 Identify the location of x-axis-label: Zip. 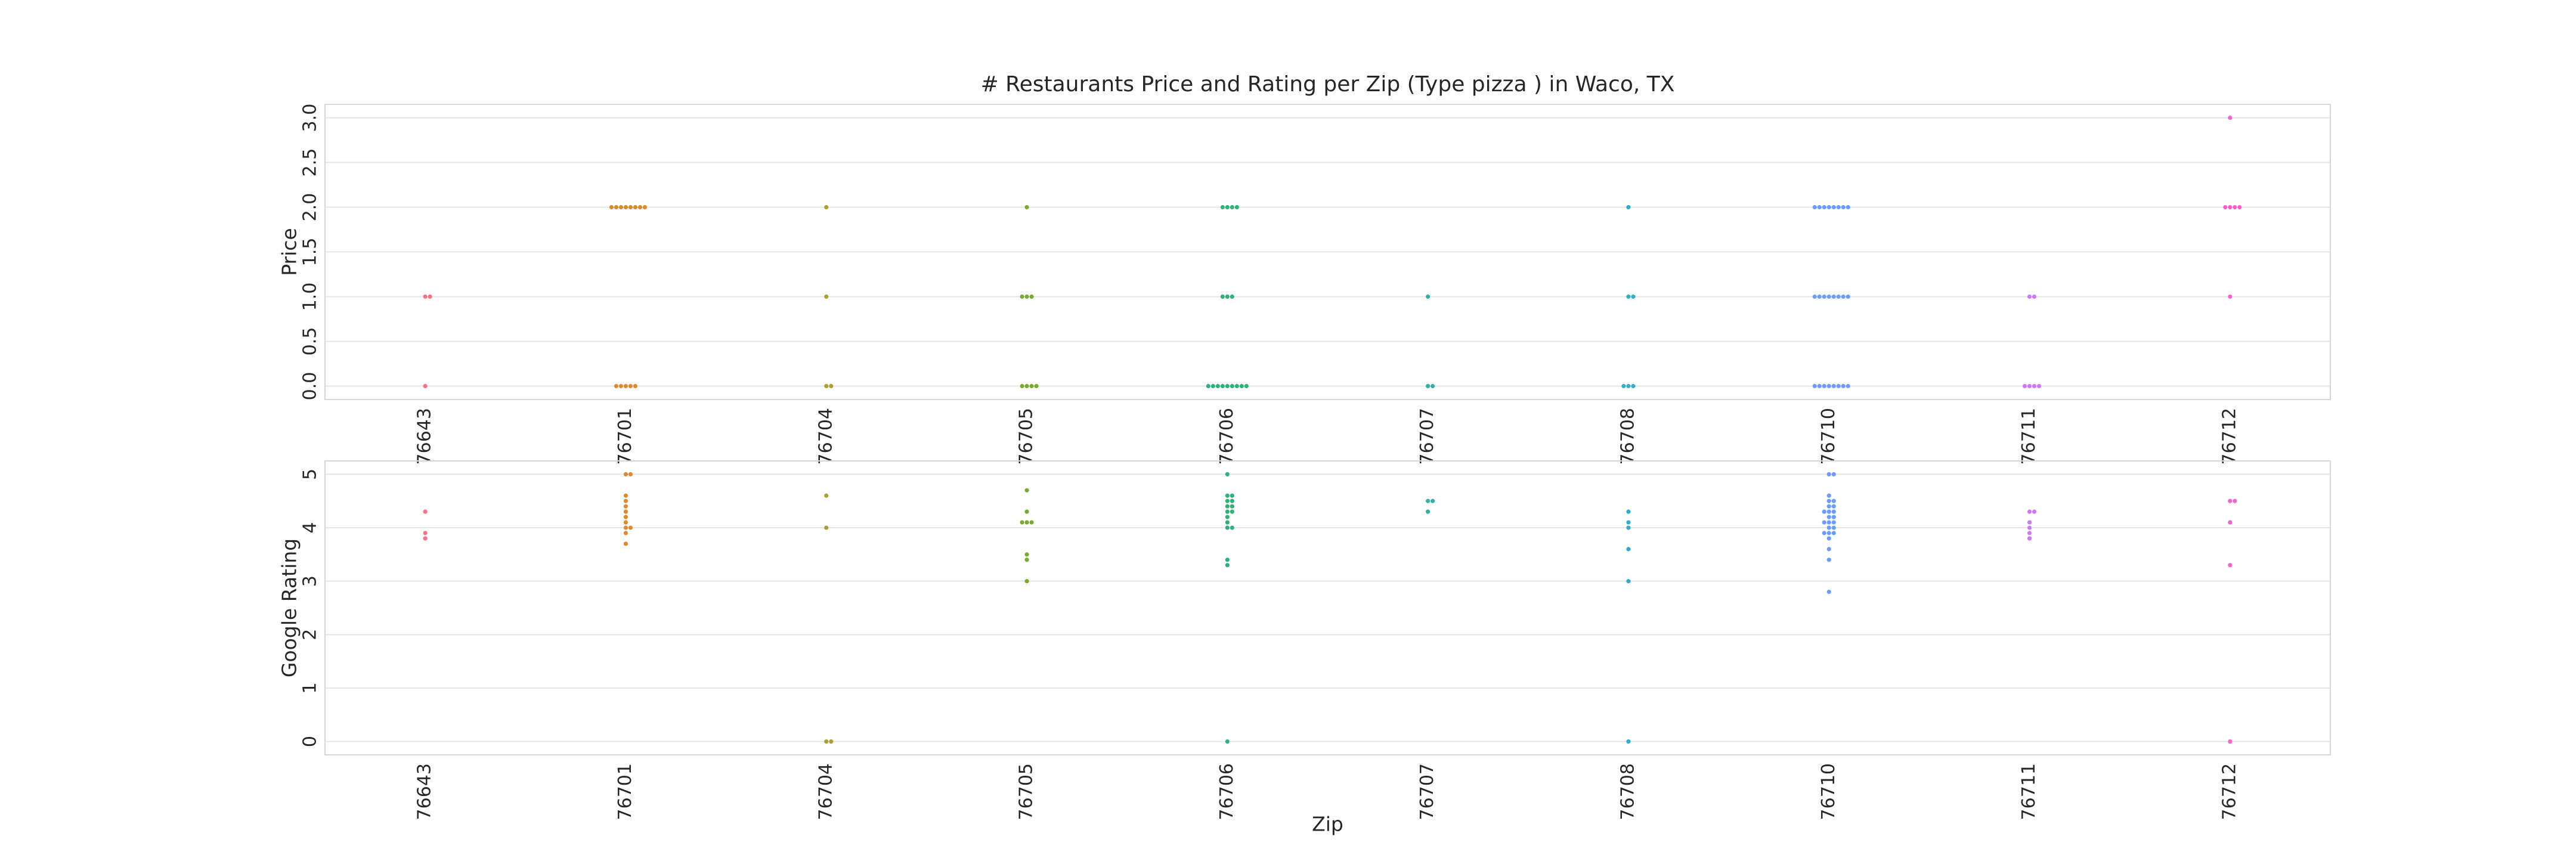
(1327, 825).